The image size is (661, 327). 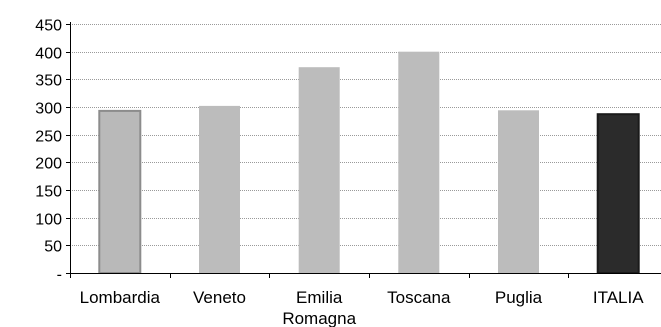 I want to click on y-tick-label: 450, so click(x=48, y=26).